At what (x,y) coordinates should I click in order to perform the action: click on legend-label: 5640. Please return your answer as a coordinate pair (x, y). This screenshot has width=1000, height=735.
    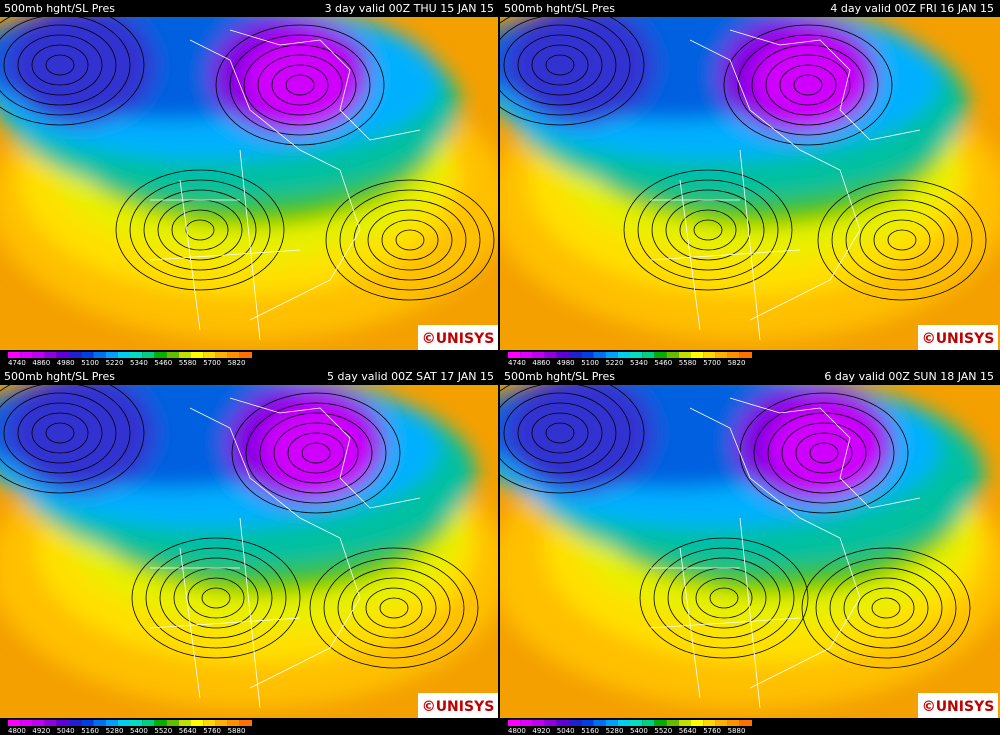
    Looking at the image, I should click on (188, 731).